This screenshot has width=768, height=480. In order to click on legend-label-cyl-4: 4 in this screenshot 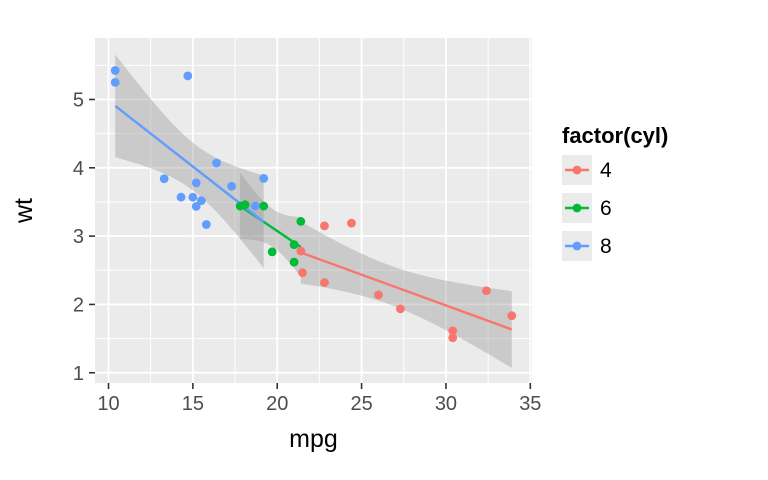, I will do `click(606, 170)`.